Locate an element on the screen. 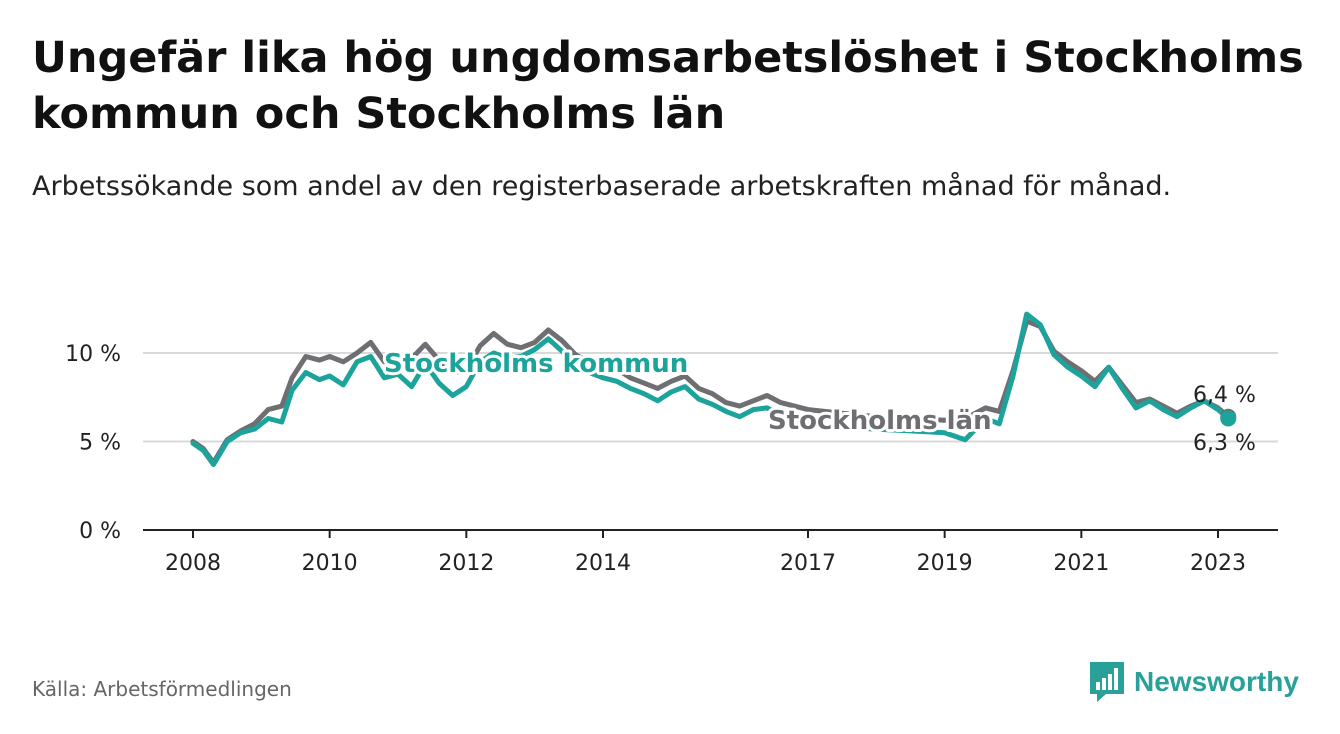 This screenshot has height=734, width=1340. series-label-lan: Stockholms län is located at coordinates (880, 421).